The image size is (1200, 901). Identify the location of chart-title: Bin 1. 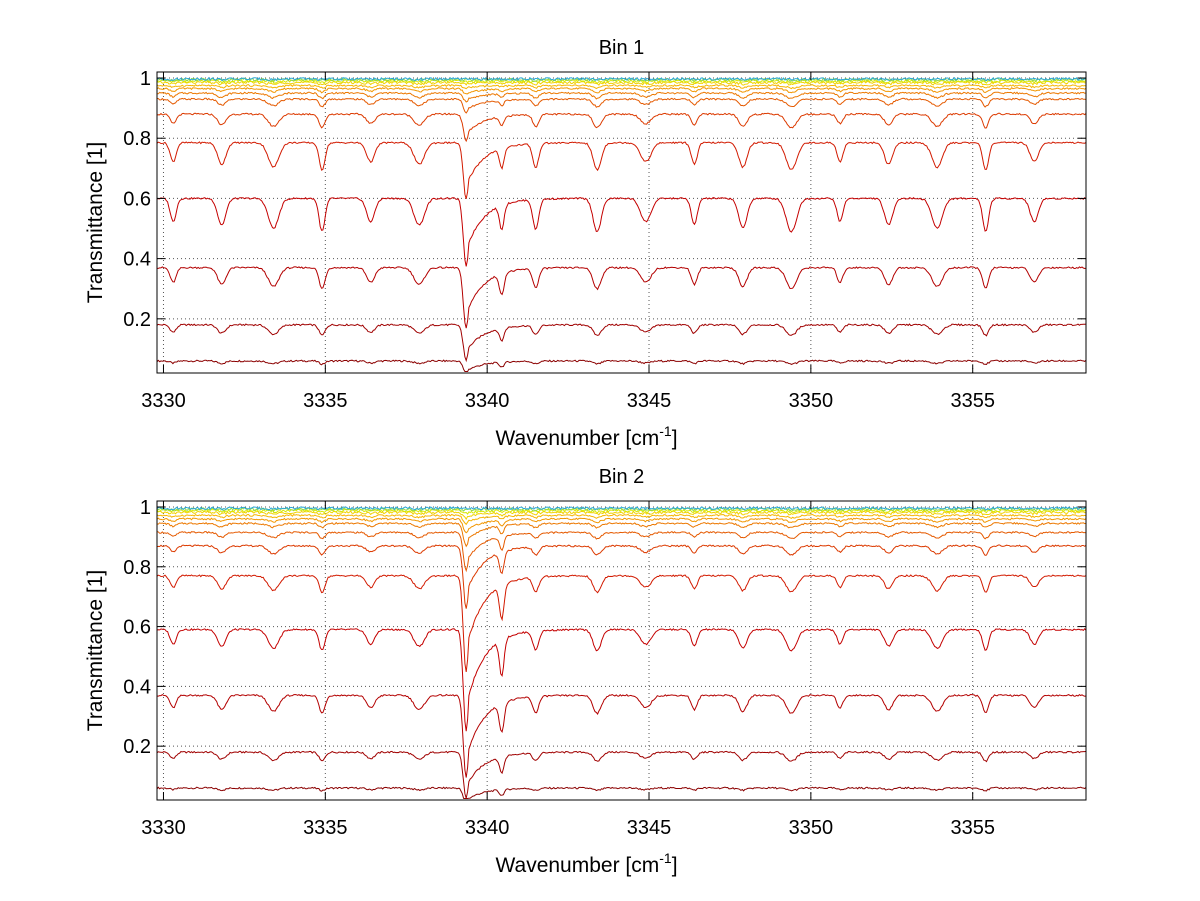
(622, 48).